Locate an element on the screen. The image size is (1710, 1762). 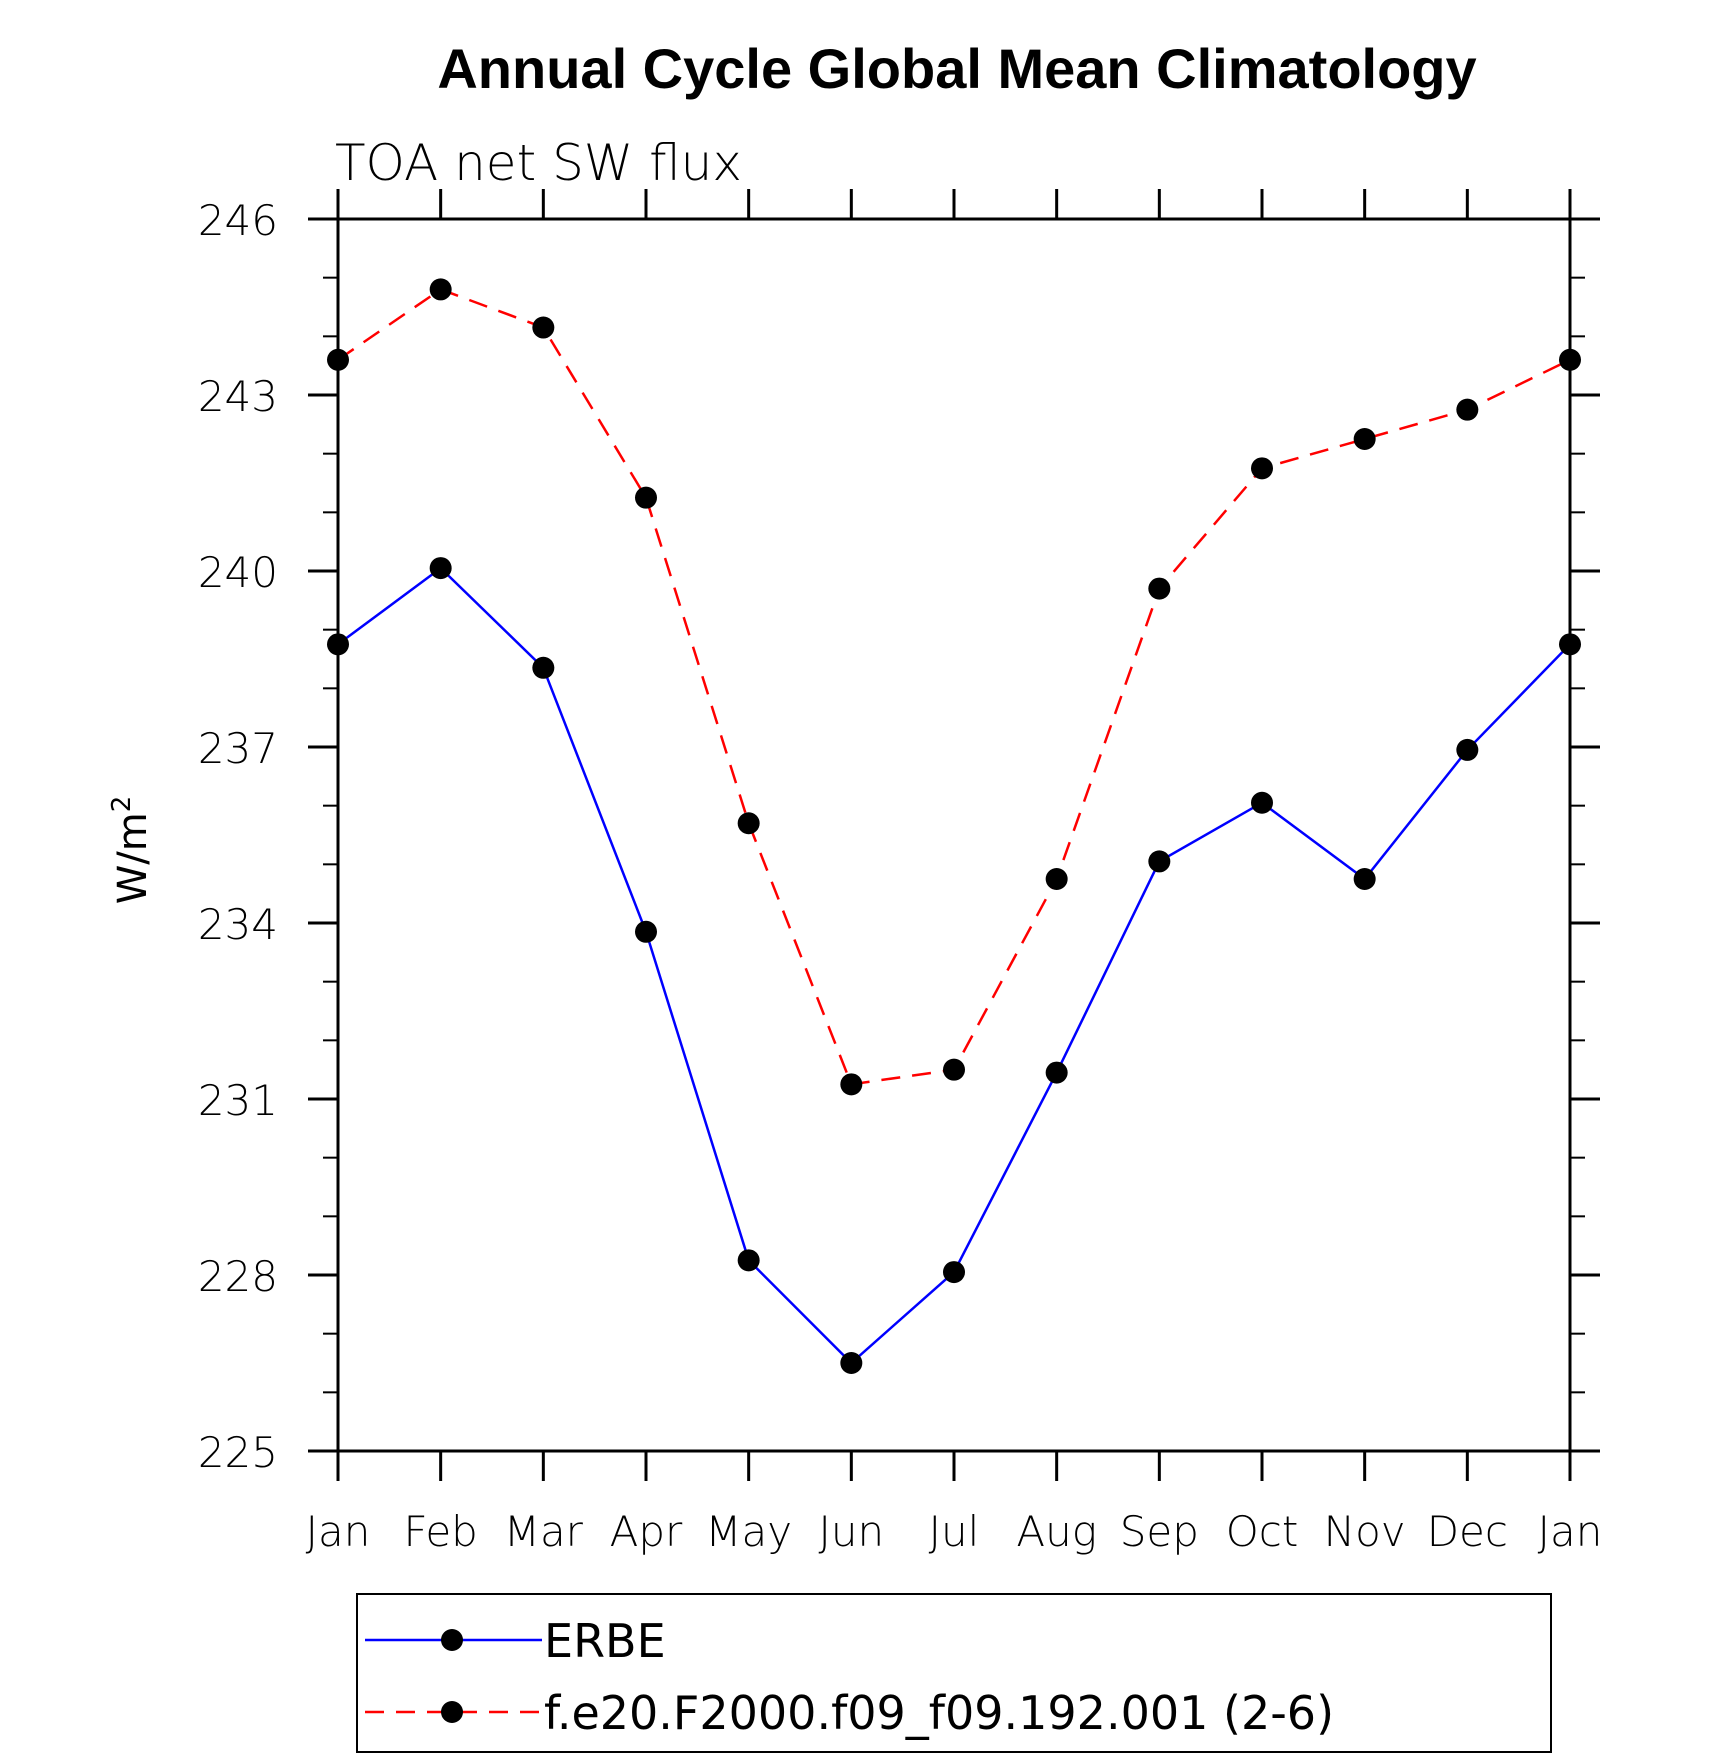
x-tick-label: Aug is located at coordinates (1056, 1531).